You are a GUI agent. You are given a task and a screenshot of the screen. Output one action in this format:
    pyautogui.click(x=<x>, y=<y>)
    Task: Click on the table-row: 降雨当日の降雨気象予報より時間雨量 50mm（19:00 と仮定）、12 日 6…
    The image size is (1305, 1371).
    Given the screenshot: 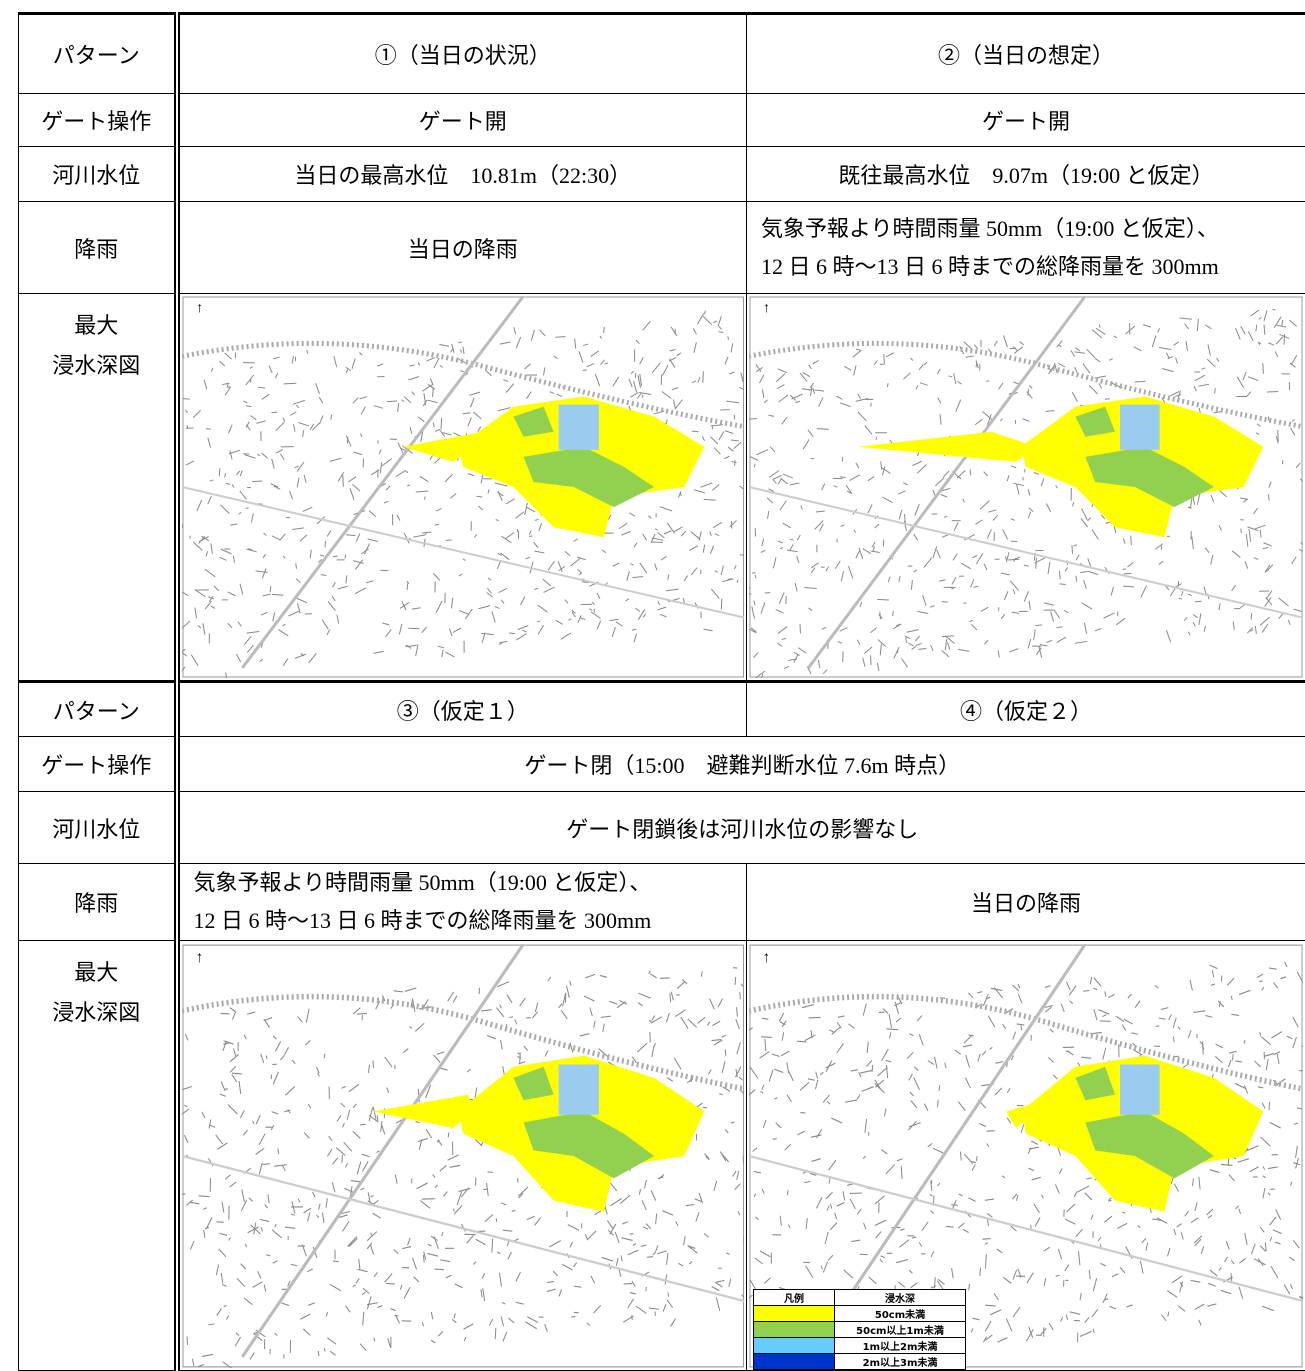 What is the action you would take?
    pyautogui.click(x=662, y=248)
    